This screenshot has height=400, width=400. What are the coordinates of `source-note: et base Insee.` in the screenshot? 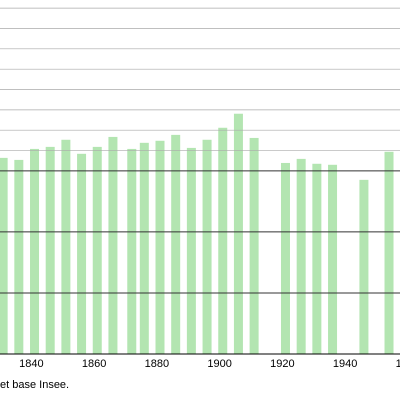 It's located at (34, 385).